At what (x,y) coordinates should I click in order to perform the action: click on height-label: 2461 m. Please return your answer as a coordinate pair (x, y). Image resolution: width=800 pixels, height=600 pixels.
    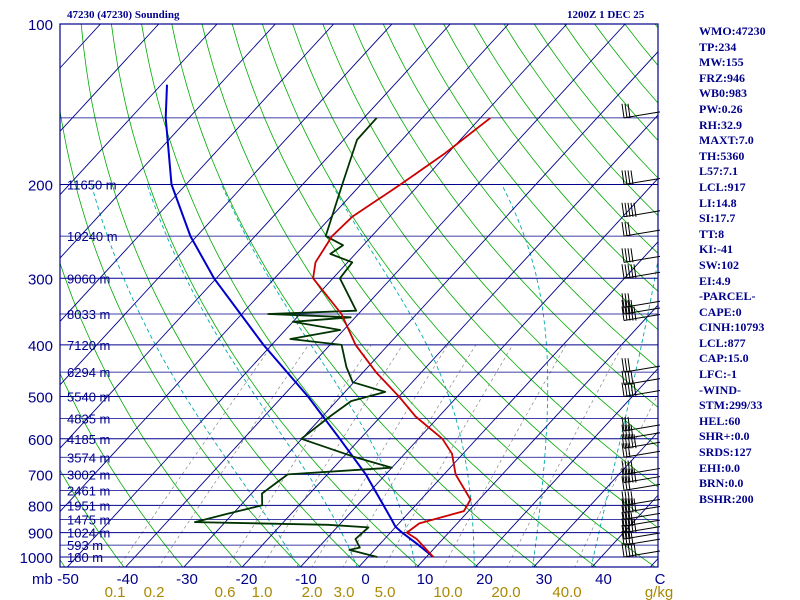
    Looking at the image, I should click on (88, 490).